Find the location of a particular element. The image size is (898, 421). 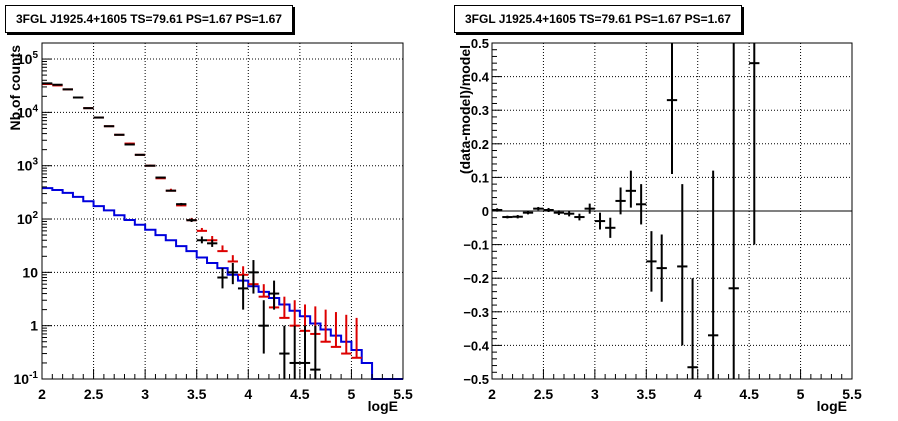

y-tick-label: 0.2 is located at coordinates (480, 144).